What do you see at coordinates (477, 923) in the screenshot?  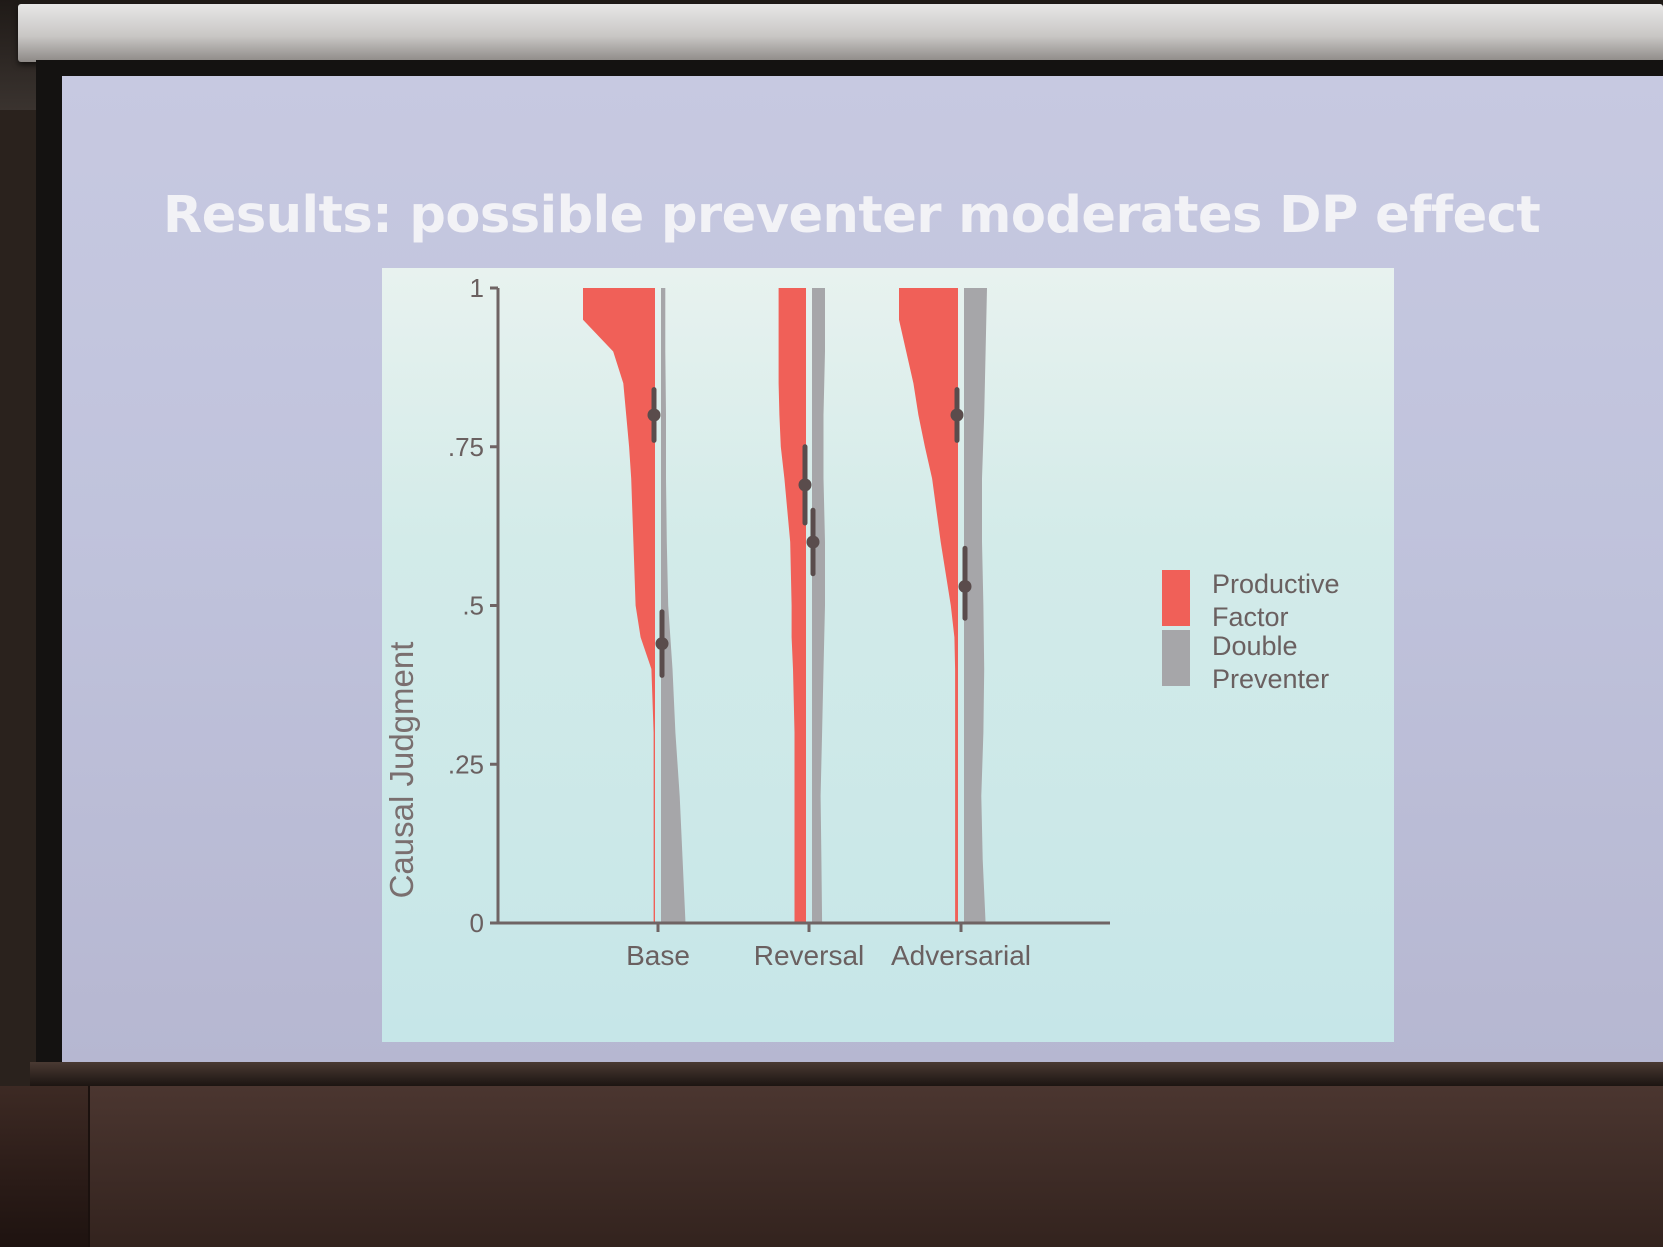 I see `y-tick-label-0: 0` at bounding box center [477, 923].